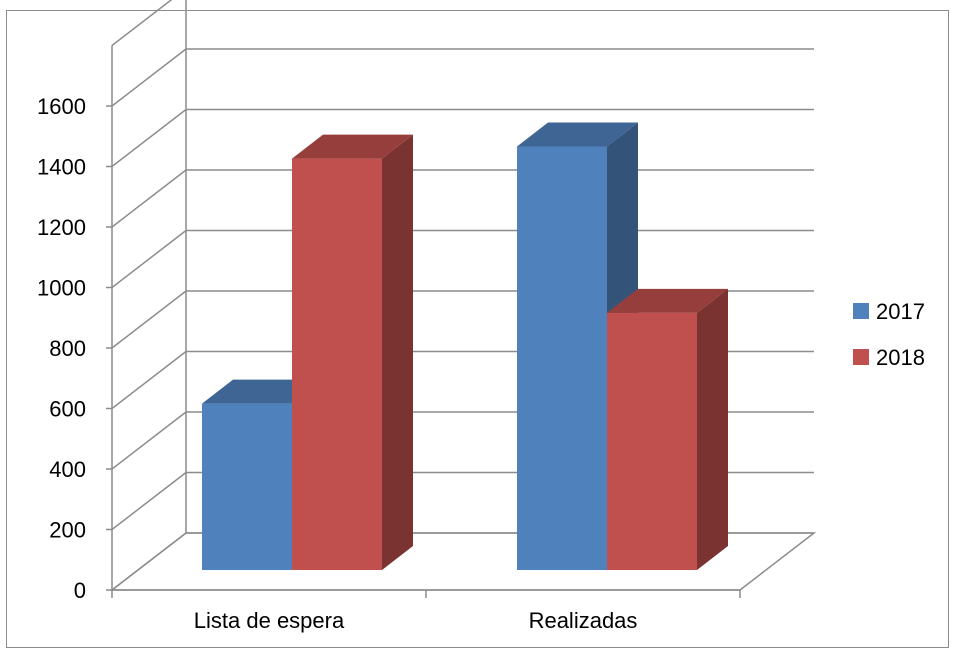 The height and width of the screenshot is (652, 957). I want to click on y-tick-label: 1400, so click(61, 167).